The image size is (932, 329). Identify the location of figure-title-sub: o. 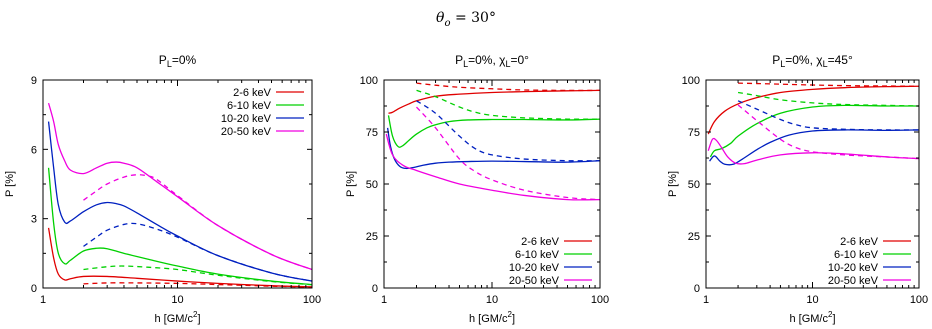
(447, 23).